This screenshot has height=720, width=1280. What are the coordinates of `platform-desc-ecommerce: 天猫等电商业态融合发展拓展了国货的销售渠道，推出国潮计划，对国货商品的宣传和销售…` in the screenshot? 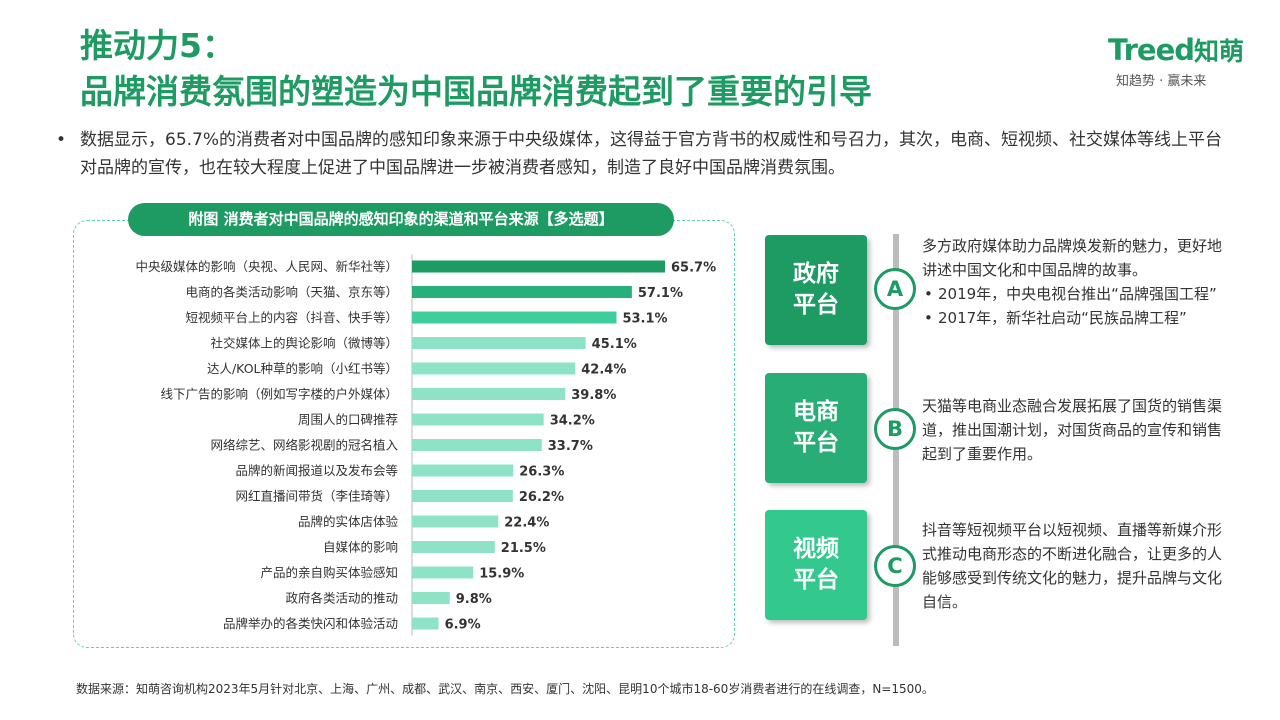 It's located at (1072, 430).